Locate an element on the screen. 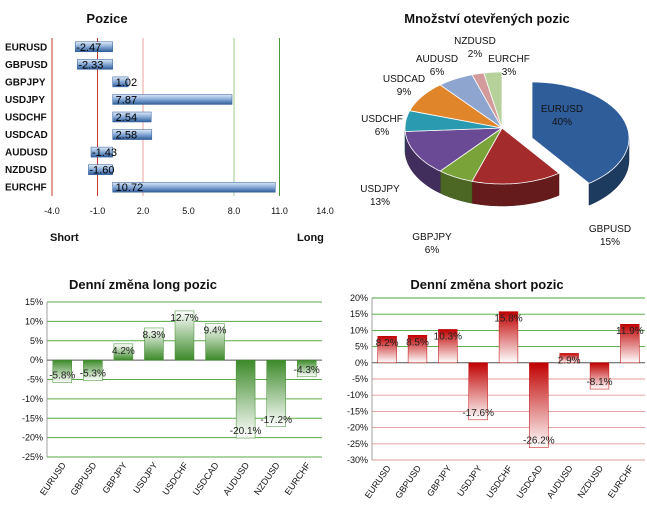 The image size is (647, 522). pie-label-gbpusd: GBPUSD is located at coordinates (610, 229).